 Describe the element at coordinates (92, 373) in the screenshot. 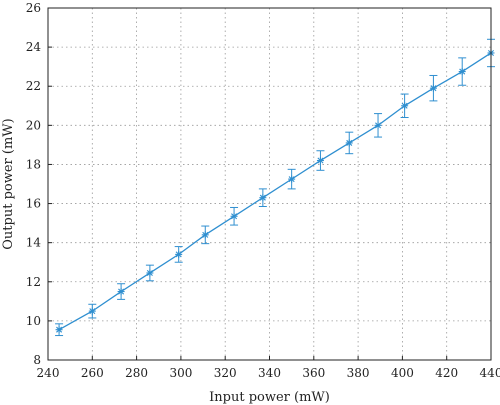

I see `x-tick-label: 260` at that location.